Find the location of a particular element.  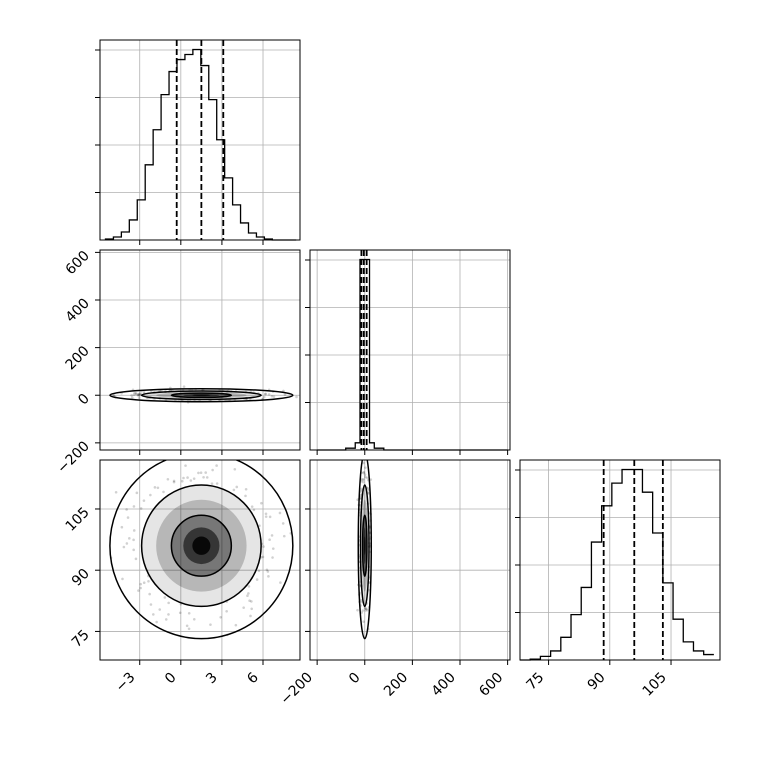

hist-p2-xtick-label-2: 105 is located at coordinates (655, 685).